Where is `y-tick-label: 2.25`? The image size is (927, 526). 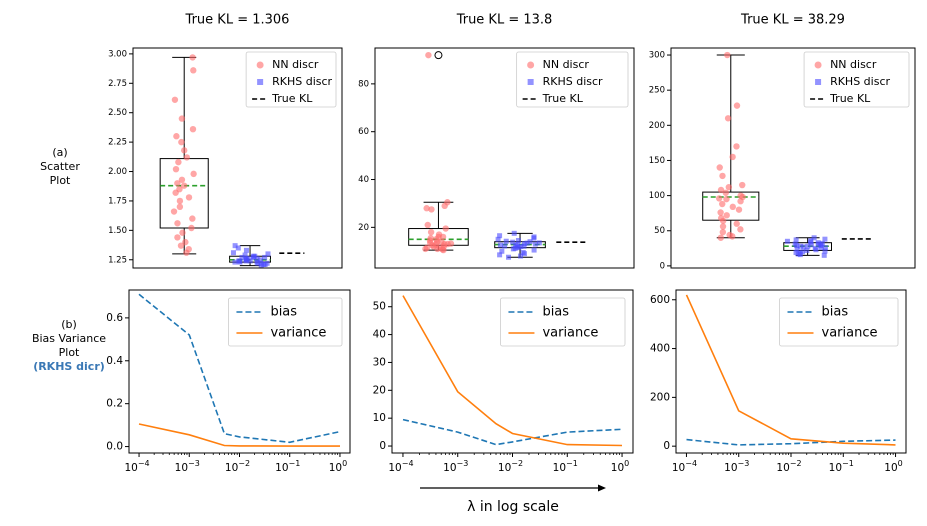 y-tick-label: 2.25 is located at coordinates (117, 143).